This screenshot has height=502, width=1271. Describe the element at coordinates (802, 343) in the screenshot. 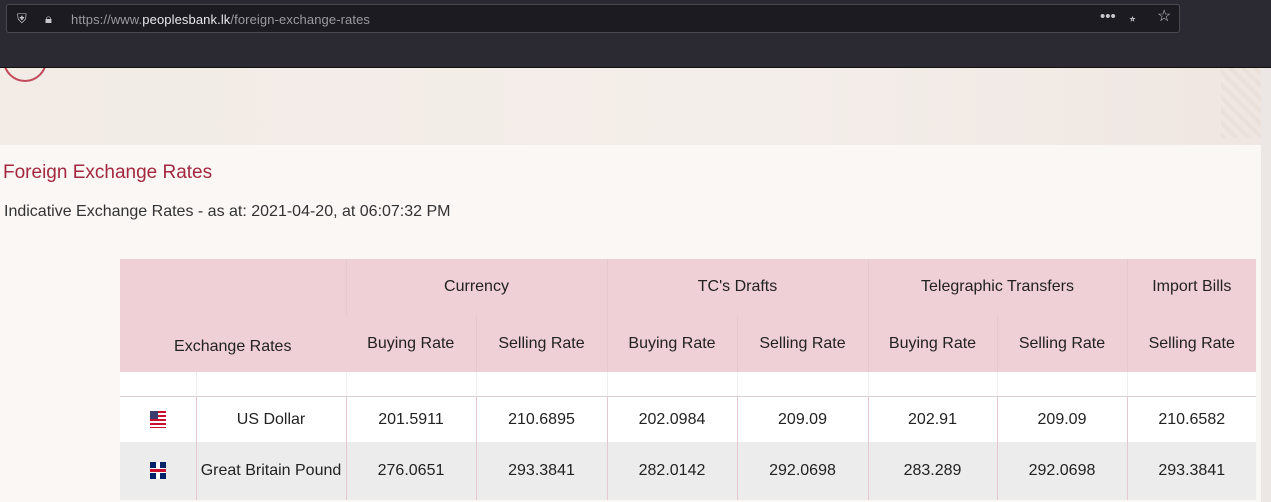

I see `tc-selling-header: Selling Rate` at that location.